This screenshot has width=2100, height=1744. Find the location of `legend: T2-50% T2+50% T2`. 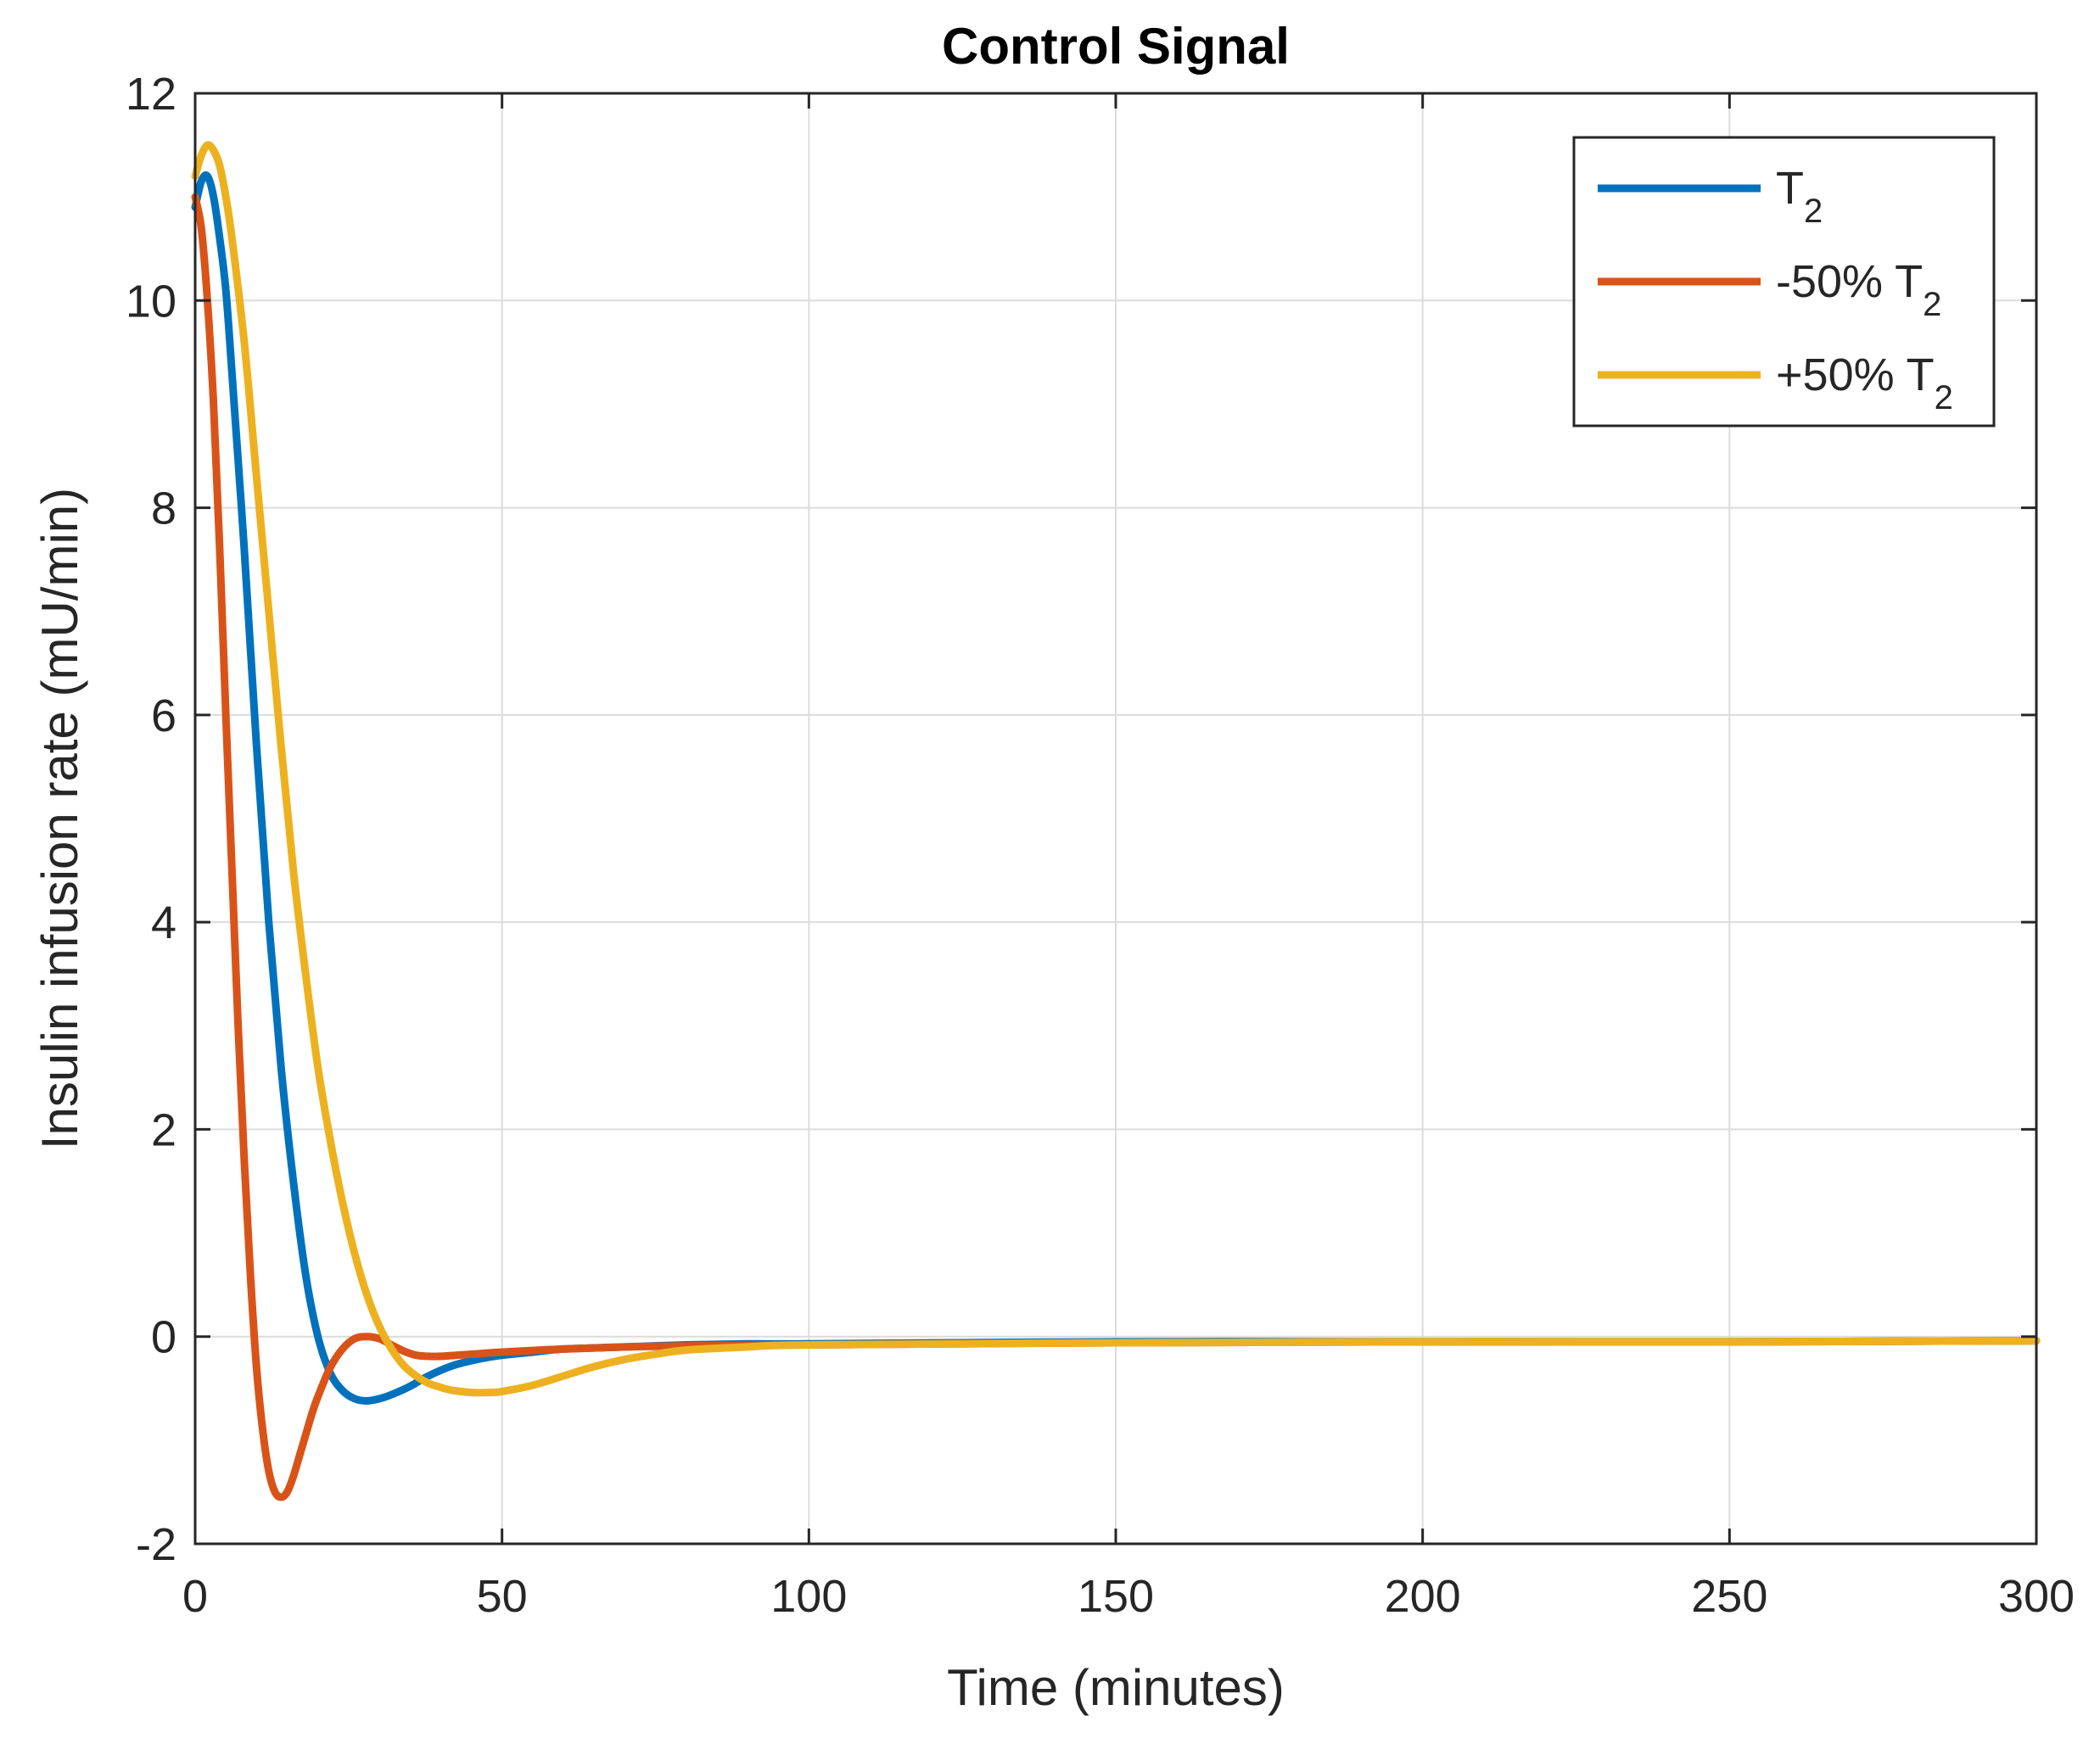

legend: T2-50% T2+50% T2 is located at coordinates (1784, 282).